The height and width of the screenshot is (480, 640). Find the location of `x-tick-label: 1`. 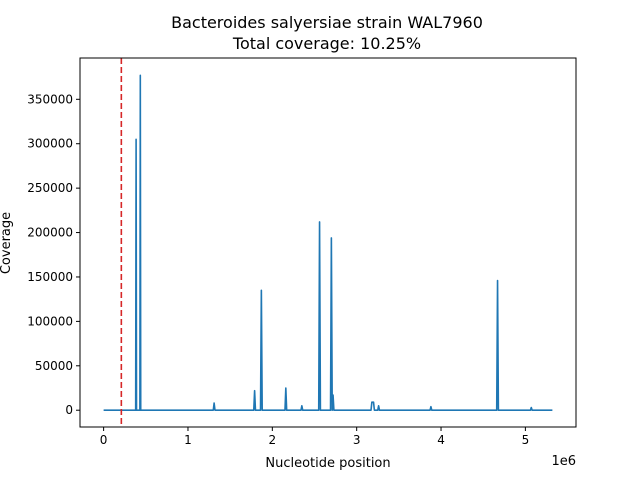

x-tick-label: 1 is located at coordinates (188, 440).